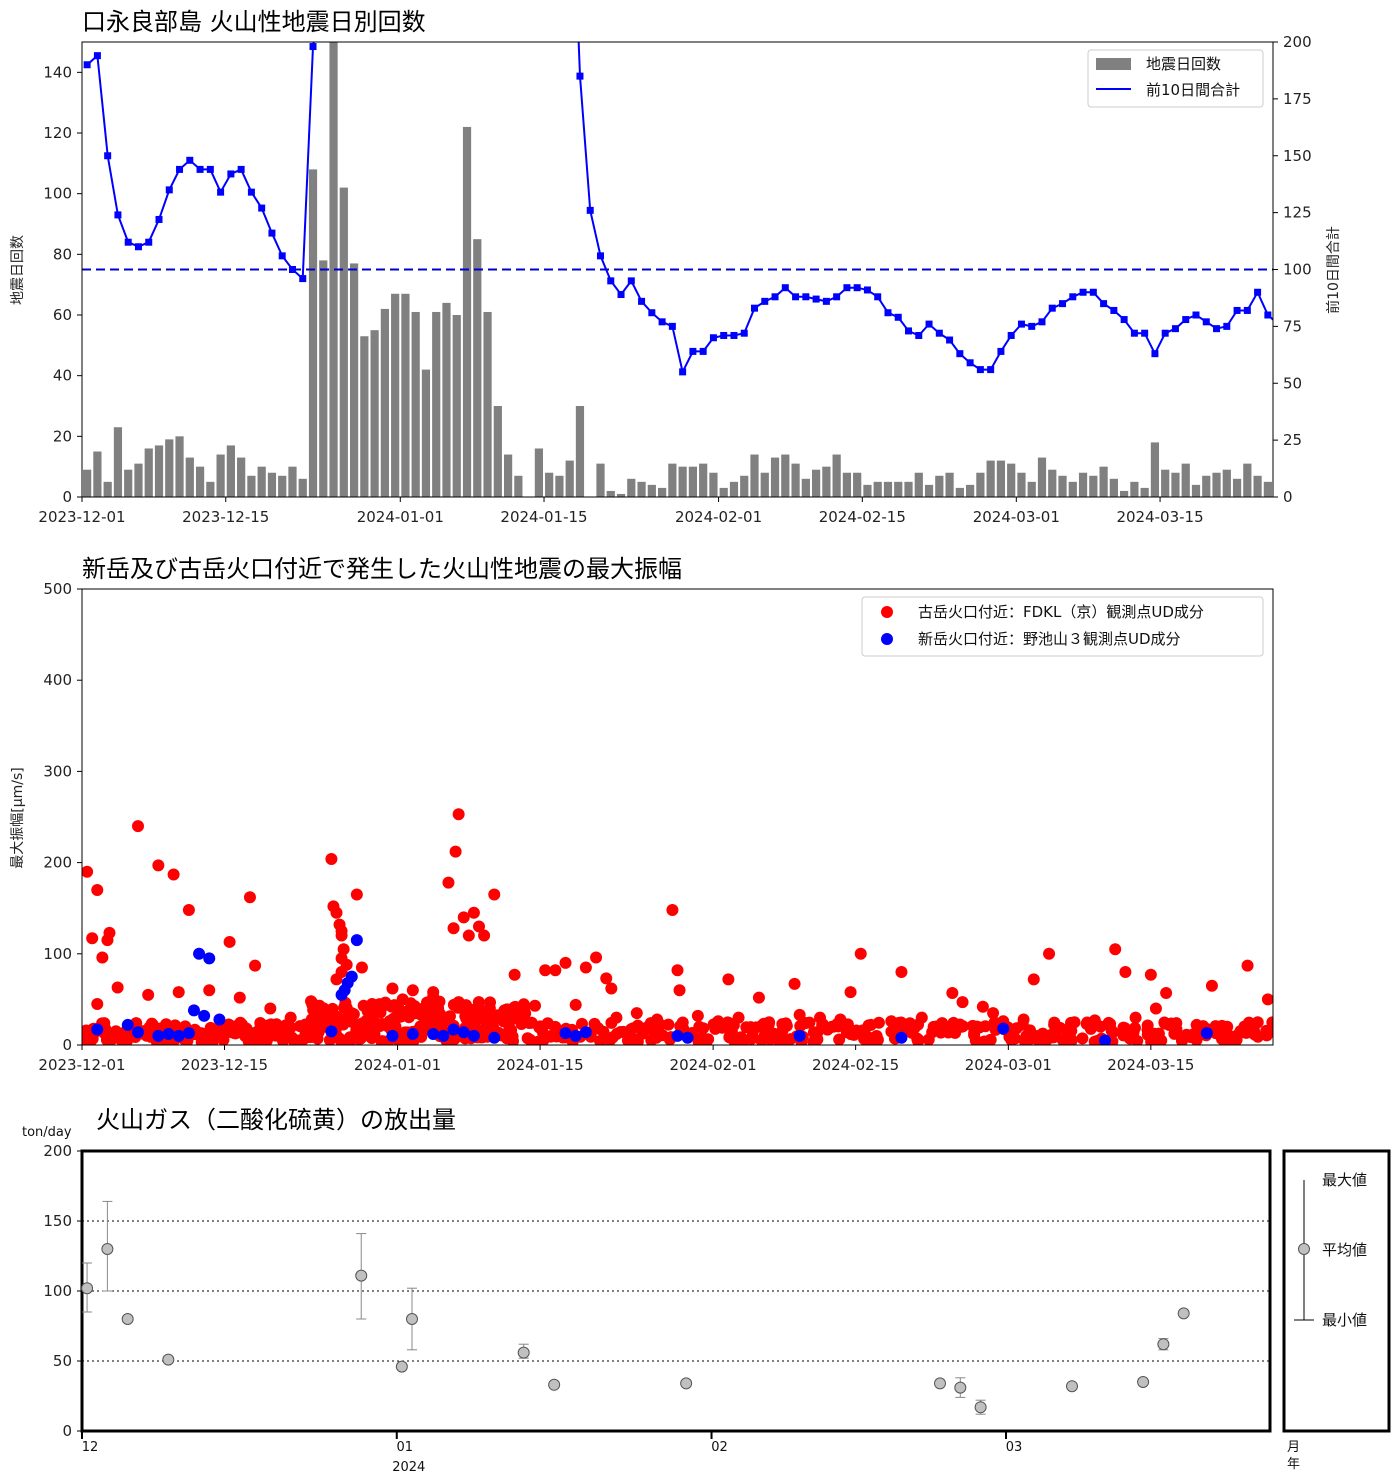  What do you see at coordinates (980, 1407) in the screenshot?
I see `emission-point` at bounding box center [980, 1407].